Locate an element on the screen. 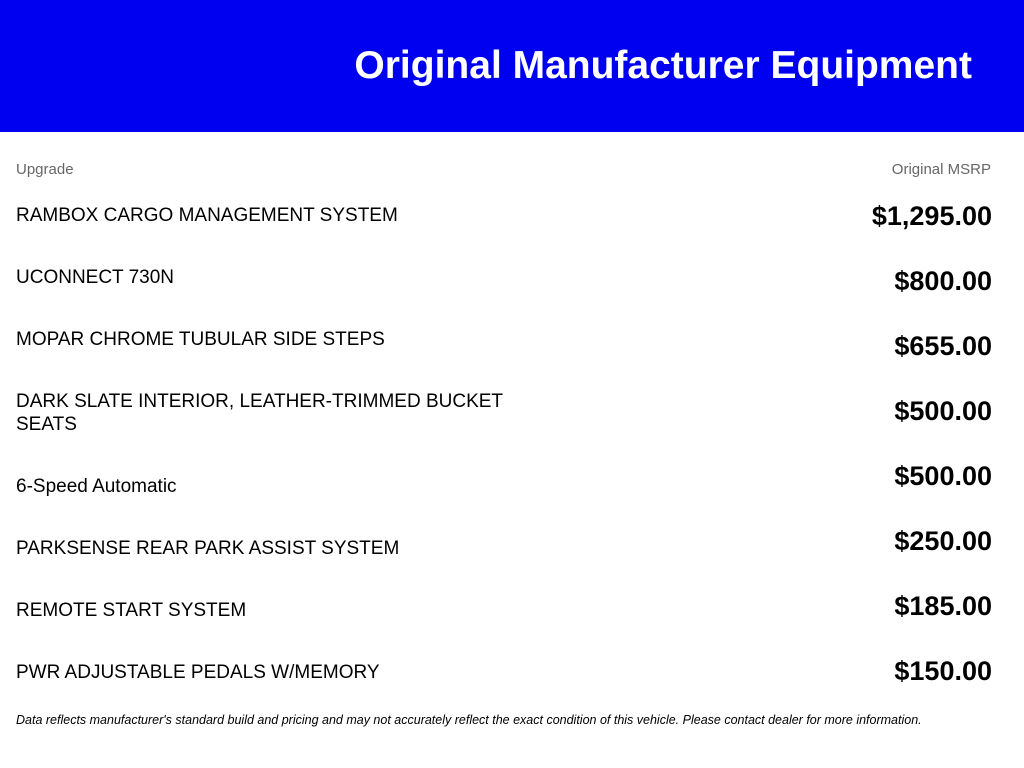 This screenshot has width=1024, height=768. upgrade-name: PARKSENSE REAR PARK ASSIST SYSTEM is located at coordinates (208, 548).